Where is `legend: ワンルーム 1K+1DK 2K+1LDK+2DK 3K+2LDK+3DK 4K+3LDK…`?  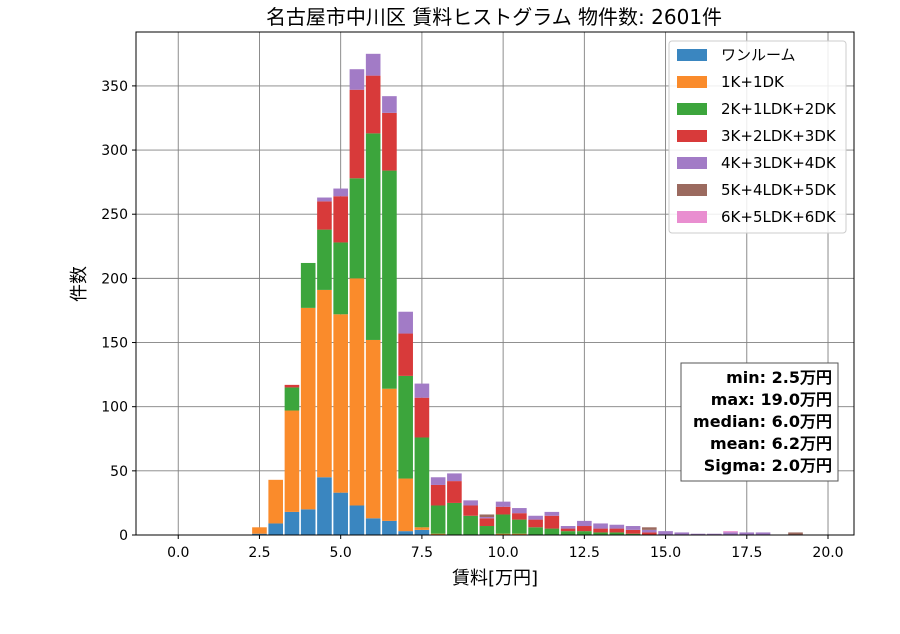
legend: ワンルーム 1K+1DK 2K+1LDK+2DK 3K+2LDK+3DK 4K+3LDK… is located at coordinates (757, 137).